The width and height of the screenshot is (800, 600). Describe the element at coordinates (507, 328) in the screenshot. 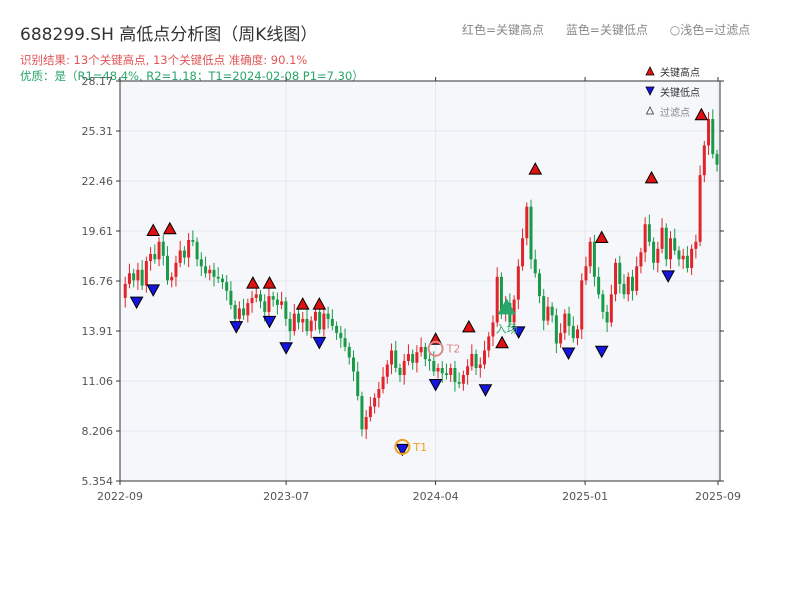

I see `entry-label: 入场` at that location.